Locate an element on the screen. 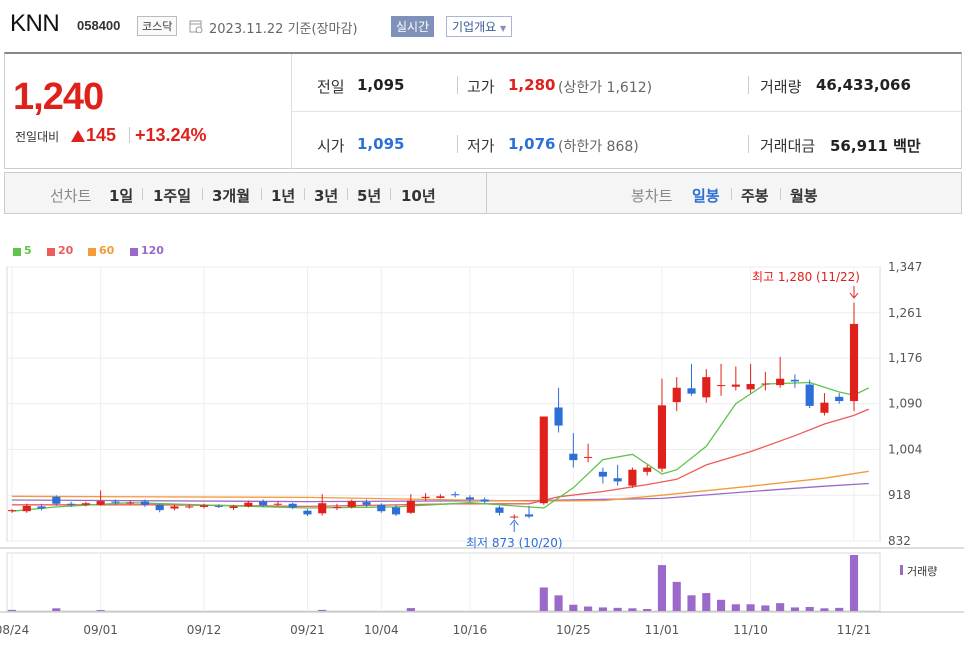 The width and height of the screenshot is (964, 659). change-label: 전일대비 is located at coordinates (37, 137).